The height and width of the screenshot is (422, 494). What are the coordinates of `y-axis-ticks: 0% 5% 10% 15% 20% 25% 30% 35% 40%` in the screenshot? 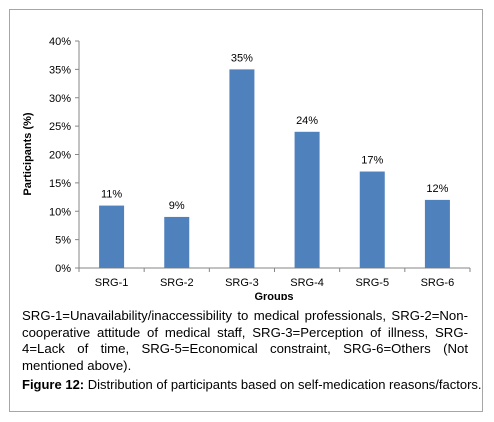 It's located at (64, 155).